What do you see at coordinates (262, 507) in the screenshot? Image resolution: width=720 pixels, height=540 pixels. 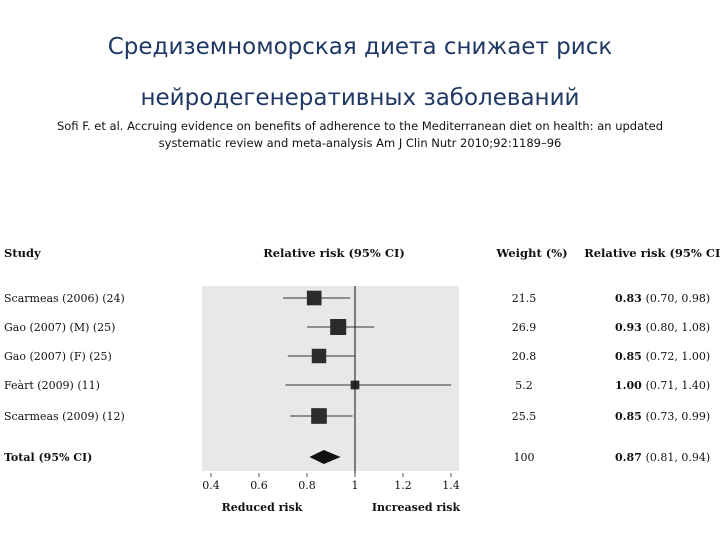 I see `x-label-reduced-risk: Reduced risk` at bounding box center [262, 507].